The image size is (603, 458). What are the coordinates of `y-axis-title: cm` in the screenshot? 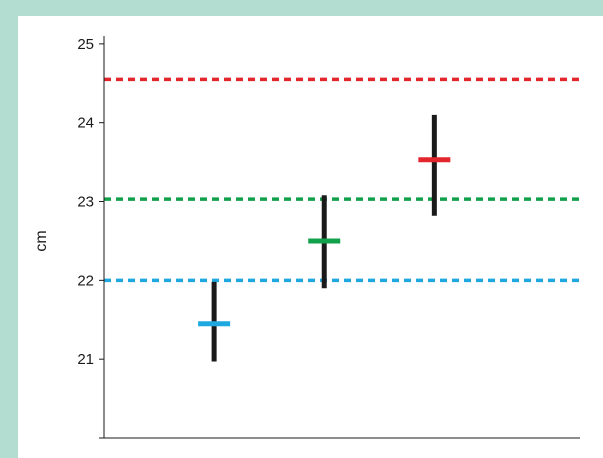 It's located at (41, 240).